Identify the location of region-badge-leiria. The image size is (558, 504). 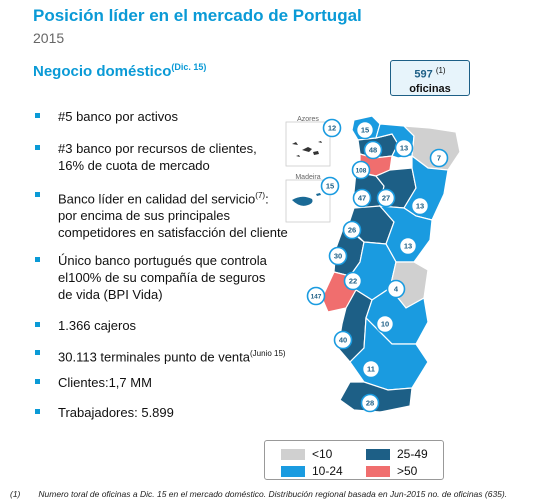
(338, 256).